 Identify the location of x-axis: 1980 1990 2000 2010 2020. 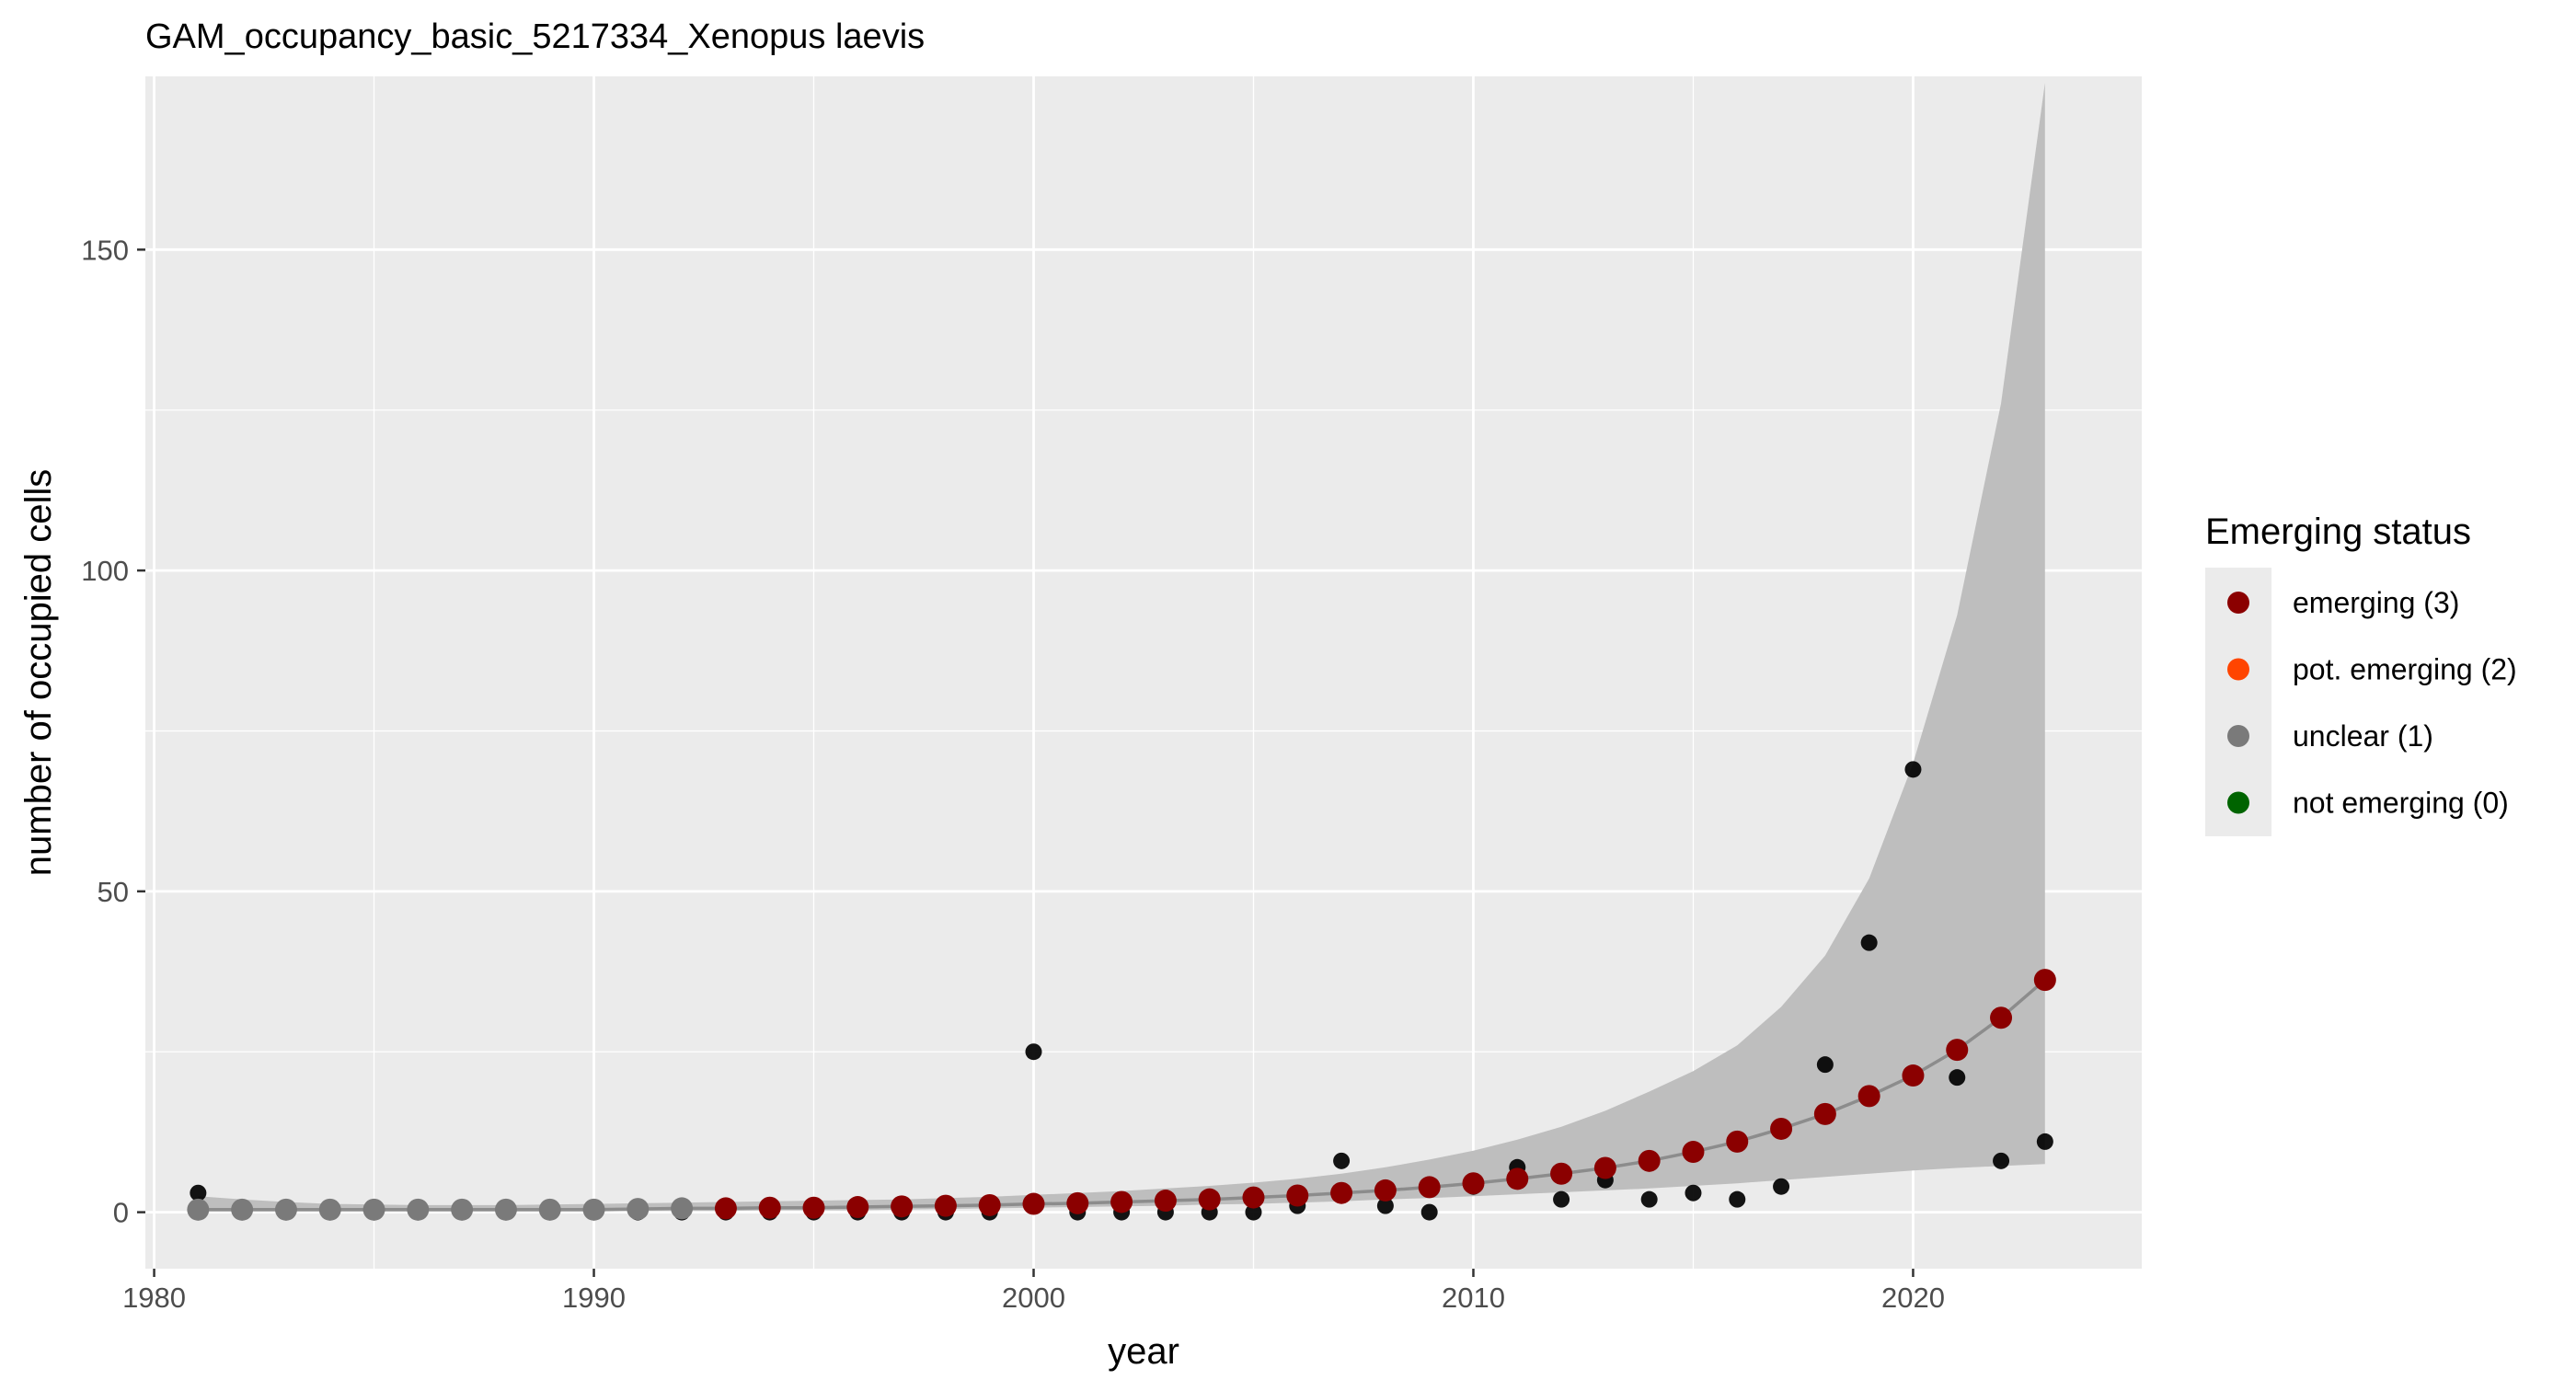
(1033, 1291).